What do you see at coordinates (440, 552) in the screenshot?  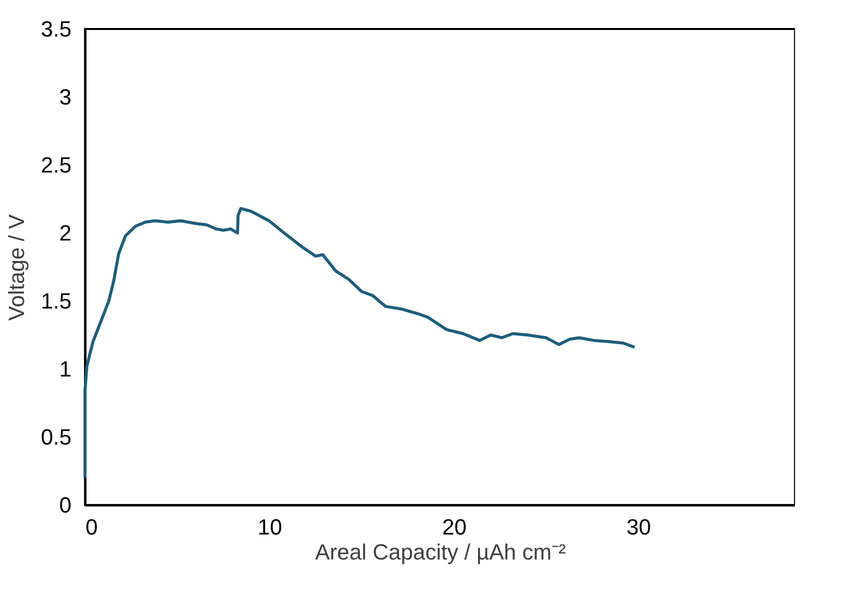 I see `x-axis-title: Areal Capacity / µAh cm⁻²` at bounding box center [440, 552].